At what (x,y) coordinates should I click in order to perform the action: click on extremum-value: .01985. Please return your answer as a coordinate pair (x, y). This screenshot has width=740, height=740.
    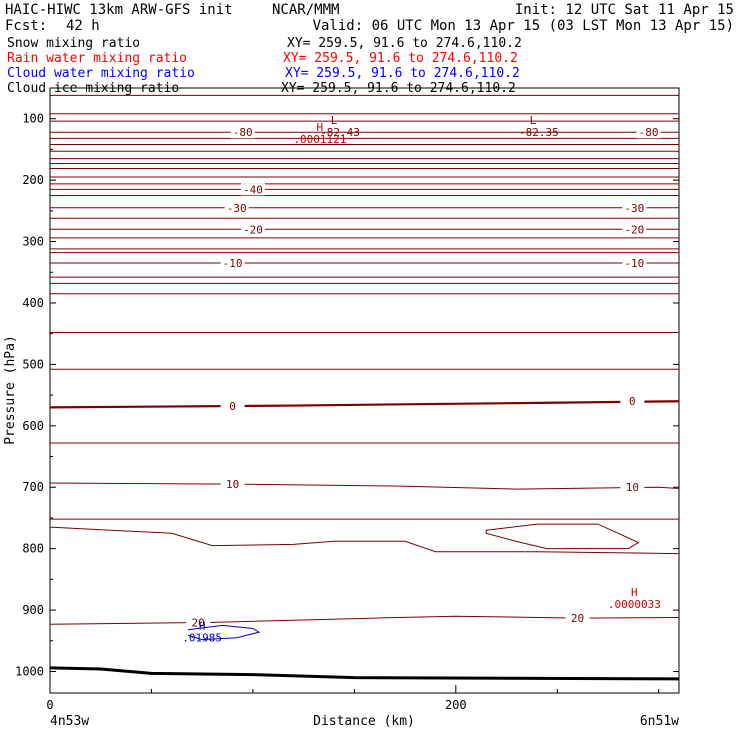
    Looking at the image, I should click on (202, 638).